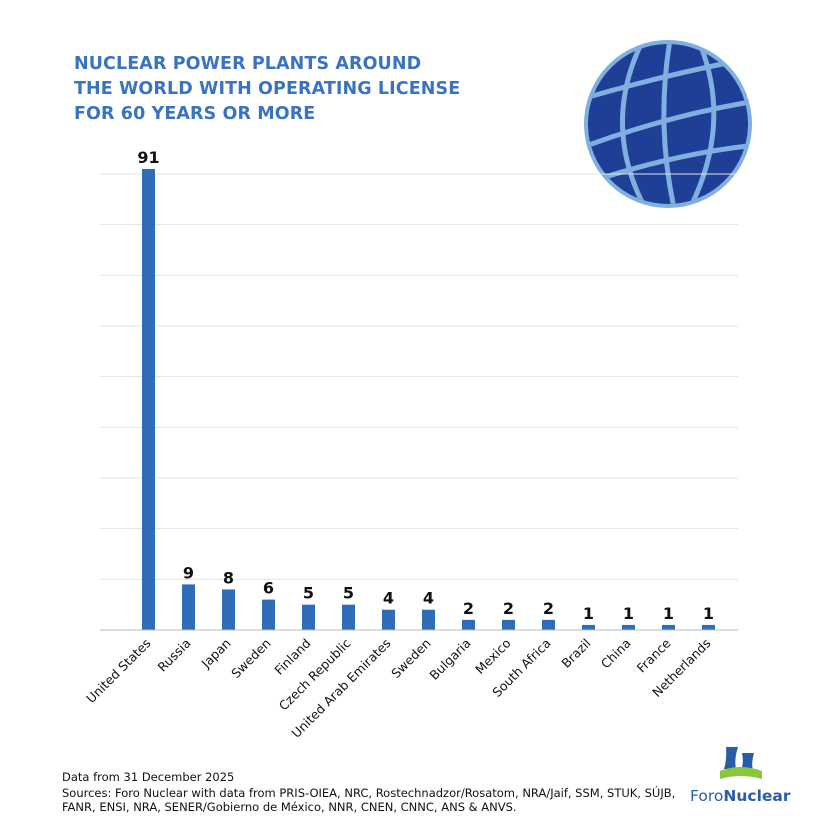 The height and width of the screenshot is (833, 833). I want to click on data-label: 8, so click(228, 577).